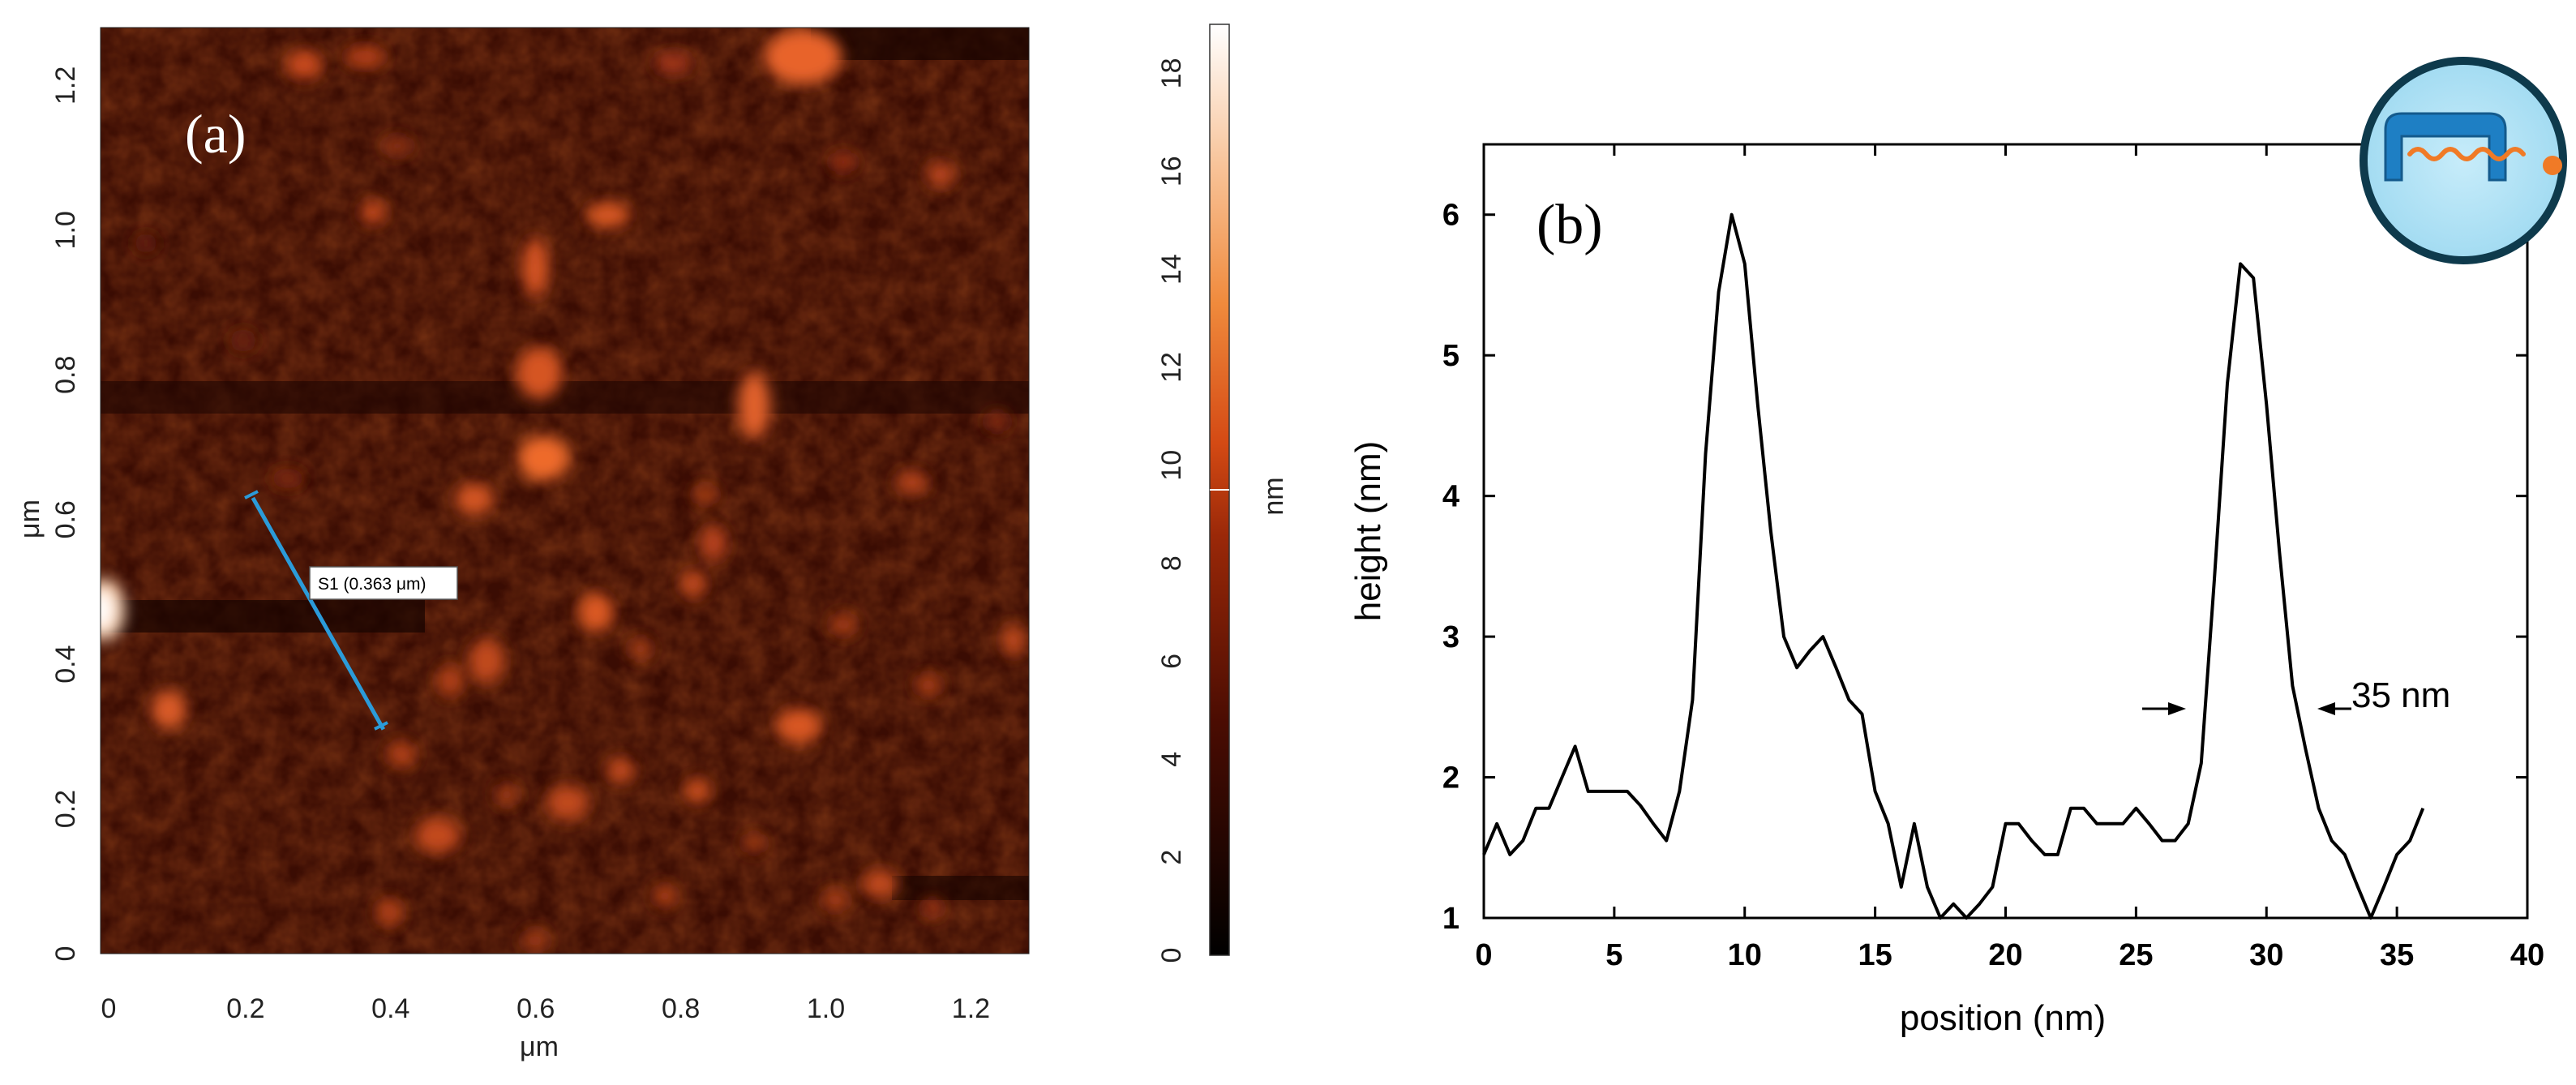  What do you see at coordinates (1450, 497) in the screenshot?
I see `profile-y-tick-label: 4` at bounding box center [1450, 497].